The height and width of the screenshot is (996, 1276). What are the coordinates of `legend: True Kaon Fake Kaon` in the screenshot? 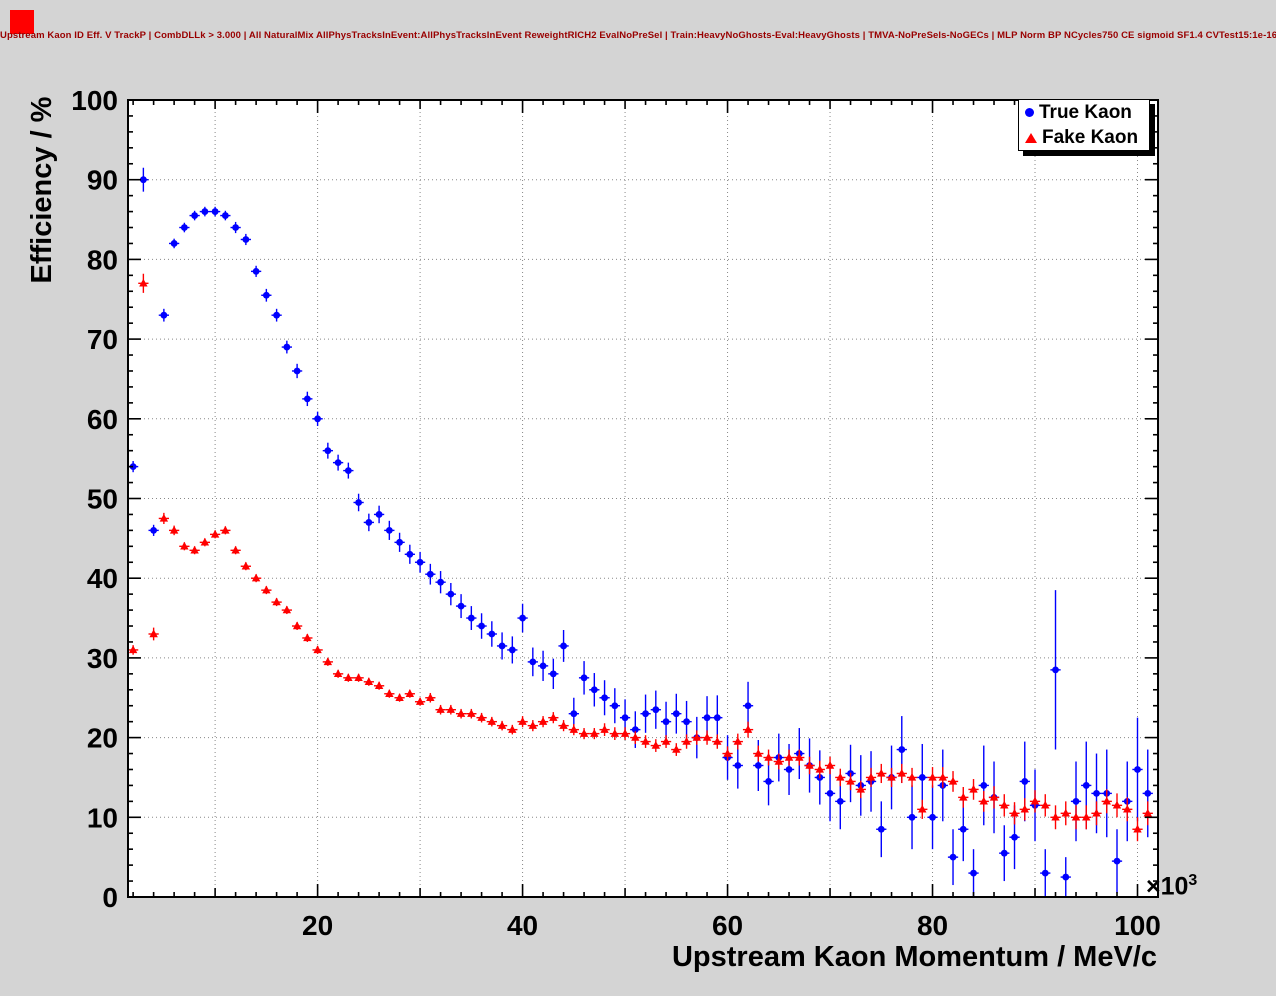 It's located at (1084, 125).